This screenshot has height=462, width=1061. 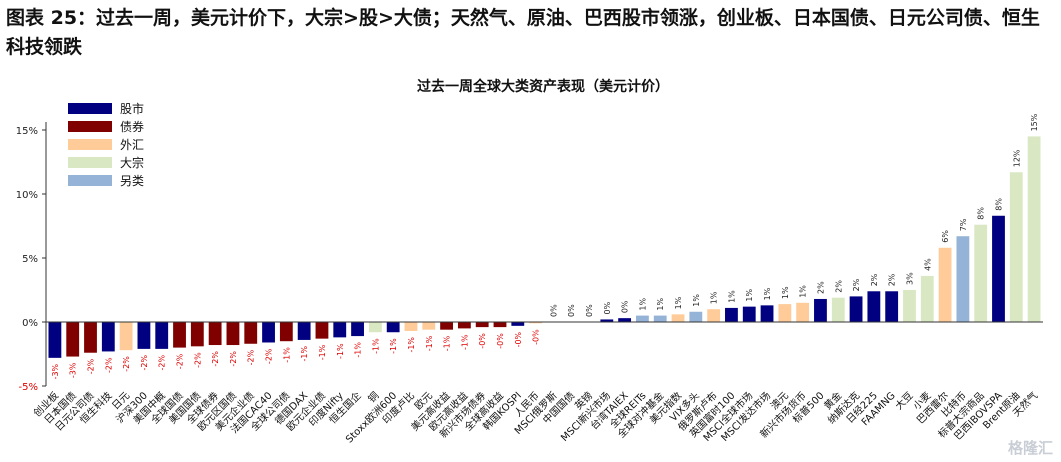 I want to click on data-label-46: 2%, so click(x=856, y=284).